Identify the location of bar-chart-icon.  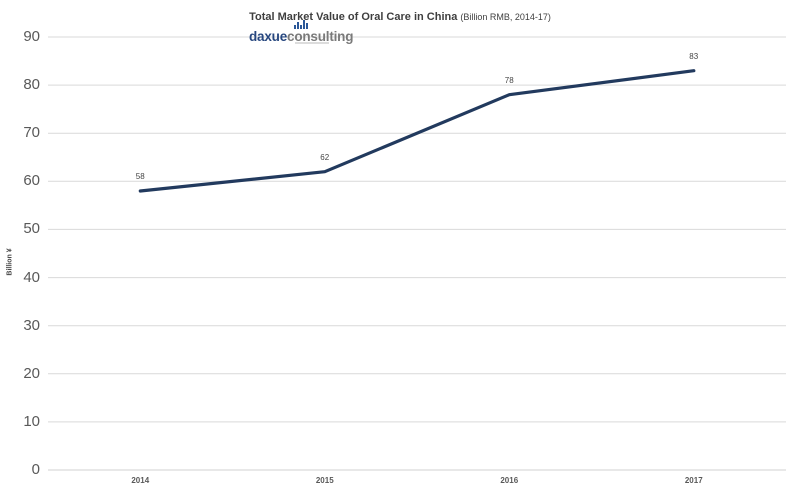
(301, 24).